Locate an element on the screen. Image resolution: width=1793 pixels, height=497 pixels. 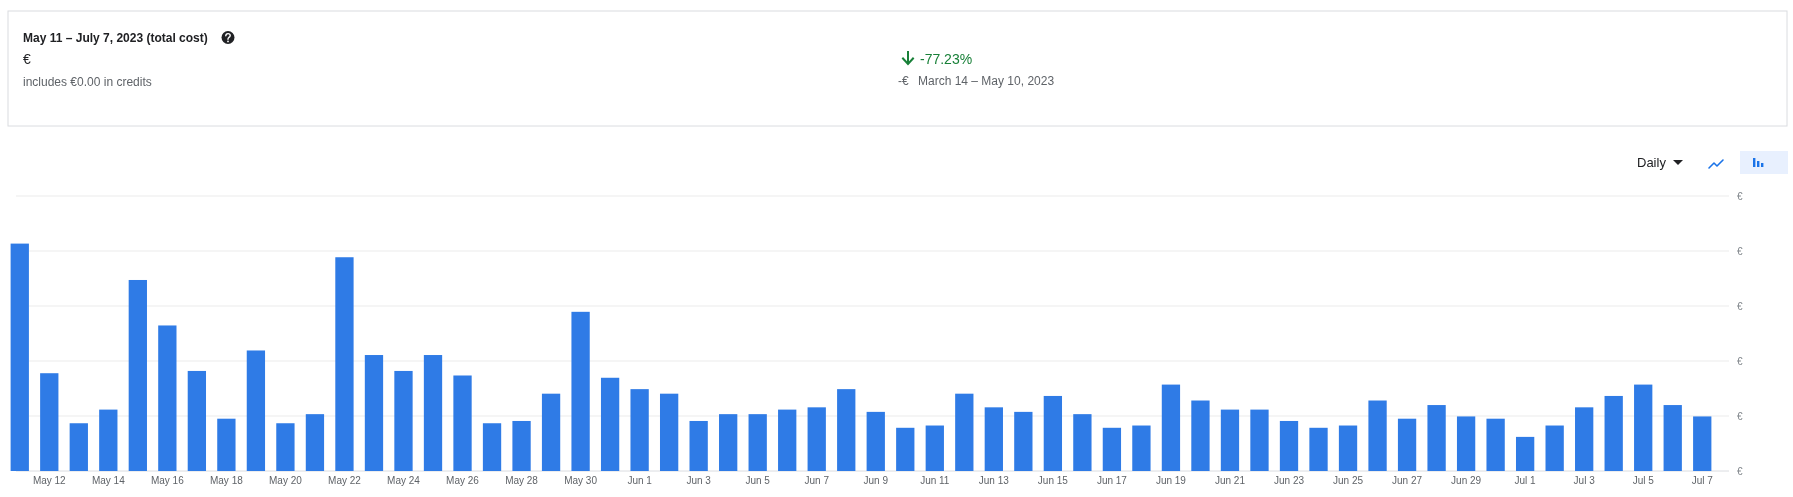
x-tick-label: Jul 5 is located at coordinates (1643, 480).